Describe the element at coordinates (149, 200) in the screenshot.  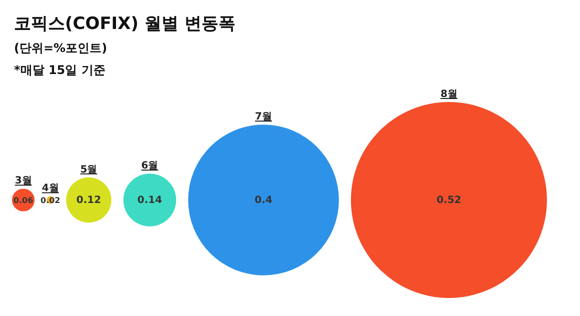
I see `data-label: 0.14` at that location.